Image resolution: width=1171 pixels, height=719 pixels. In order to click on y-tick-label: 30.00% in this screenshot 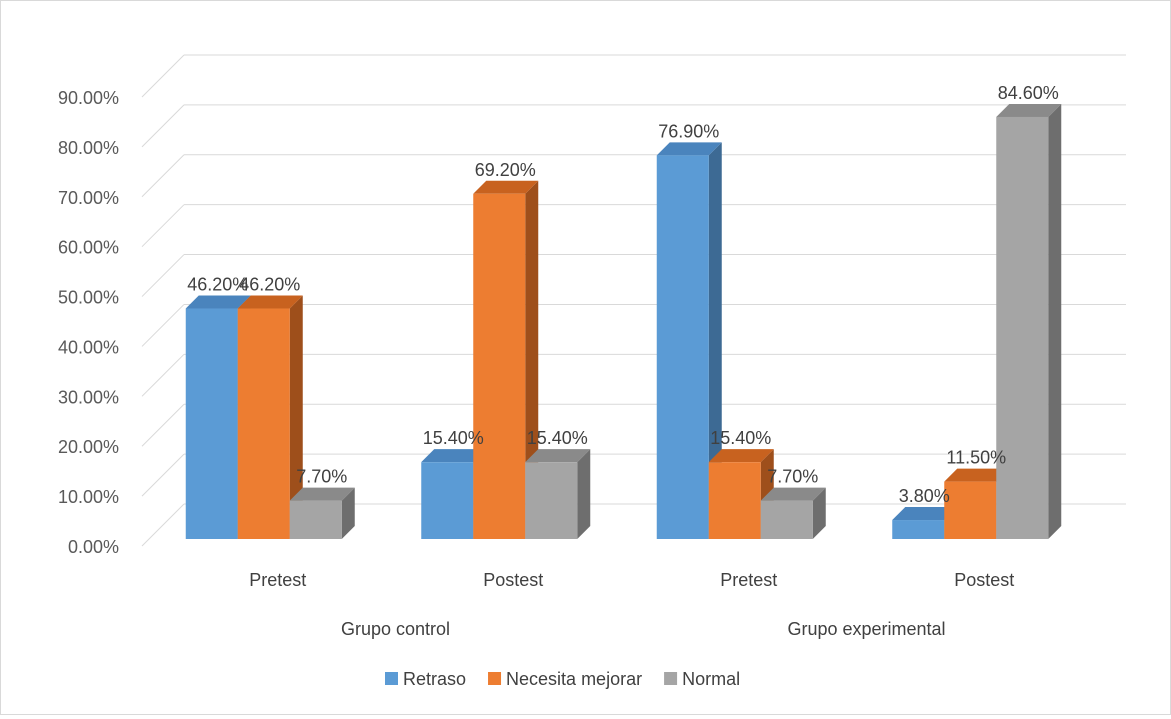, I will do `click(88, 397)`.